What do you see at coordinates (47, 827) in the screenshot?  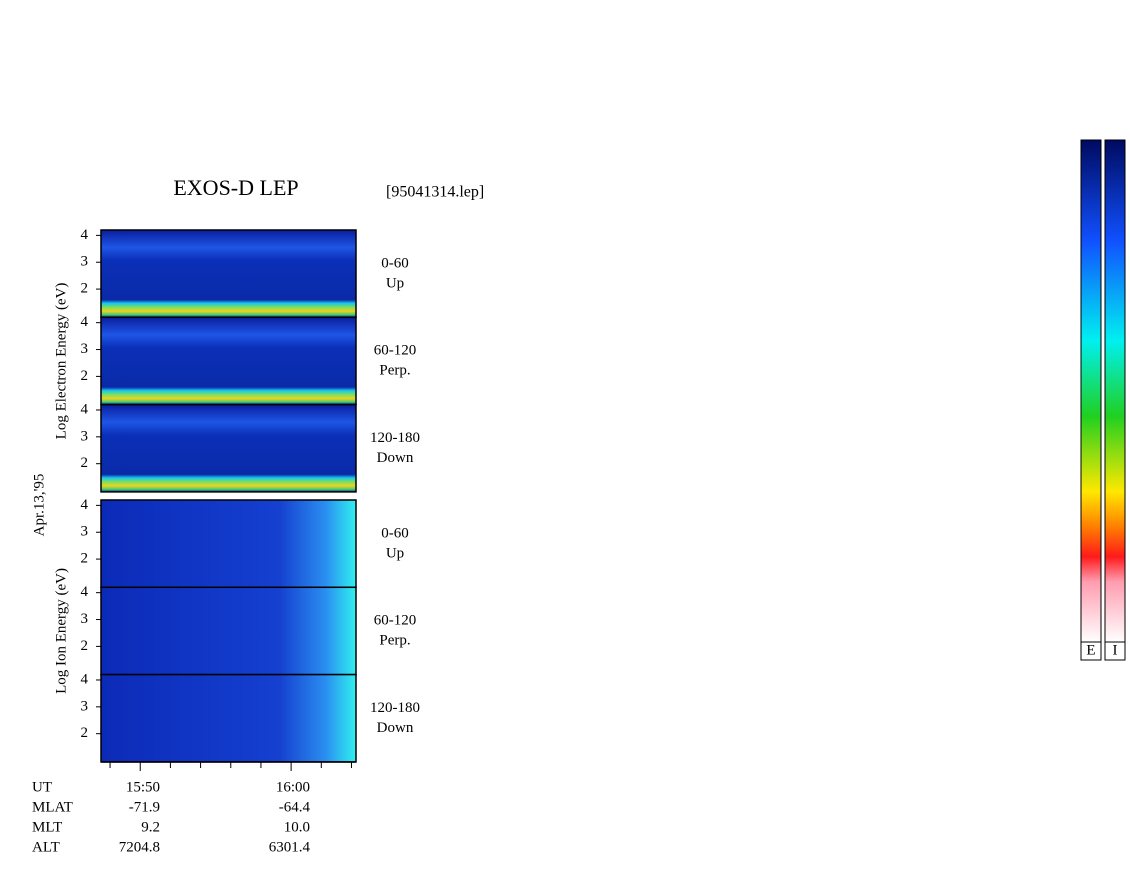 I see `orbit-label: MLT` at bounding box center [47, 827].